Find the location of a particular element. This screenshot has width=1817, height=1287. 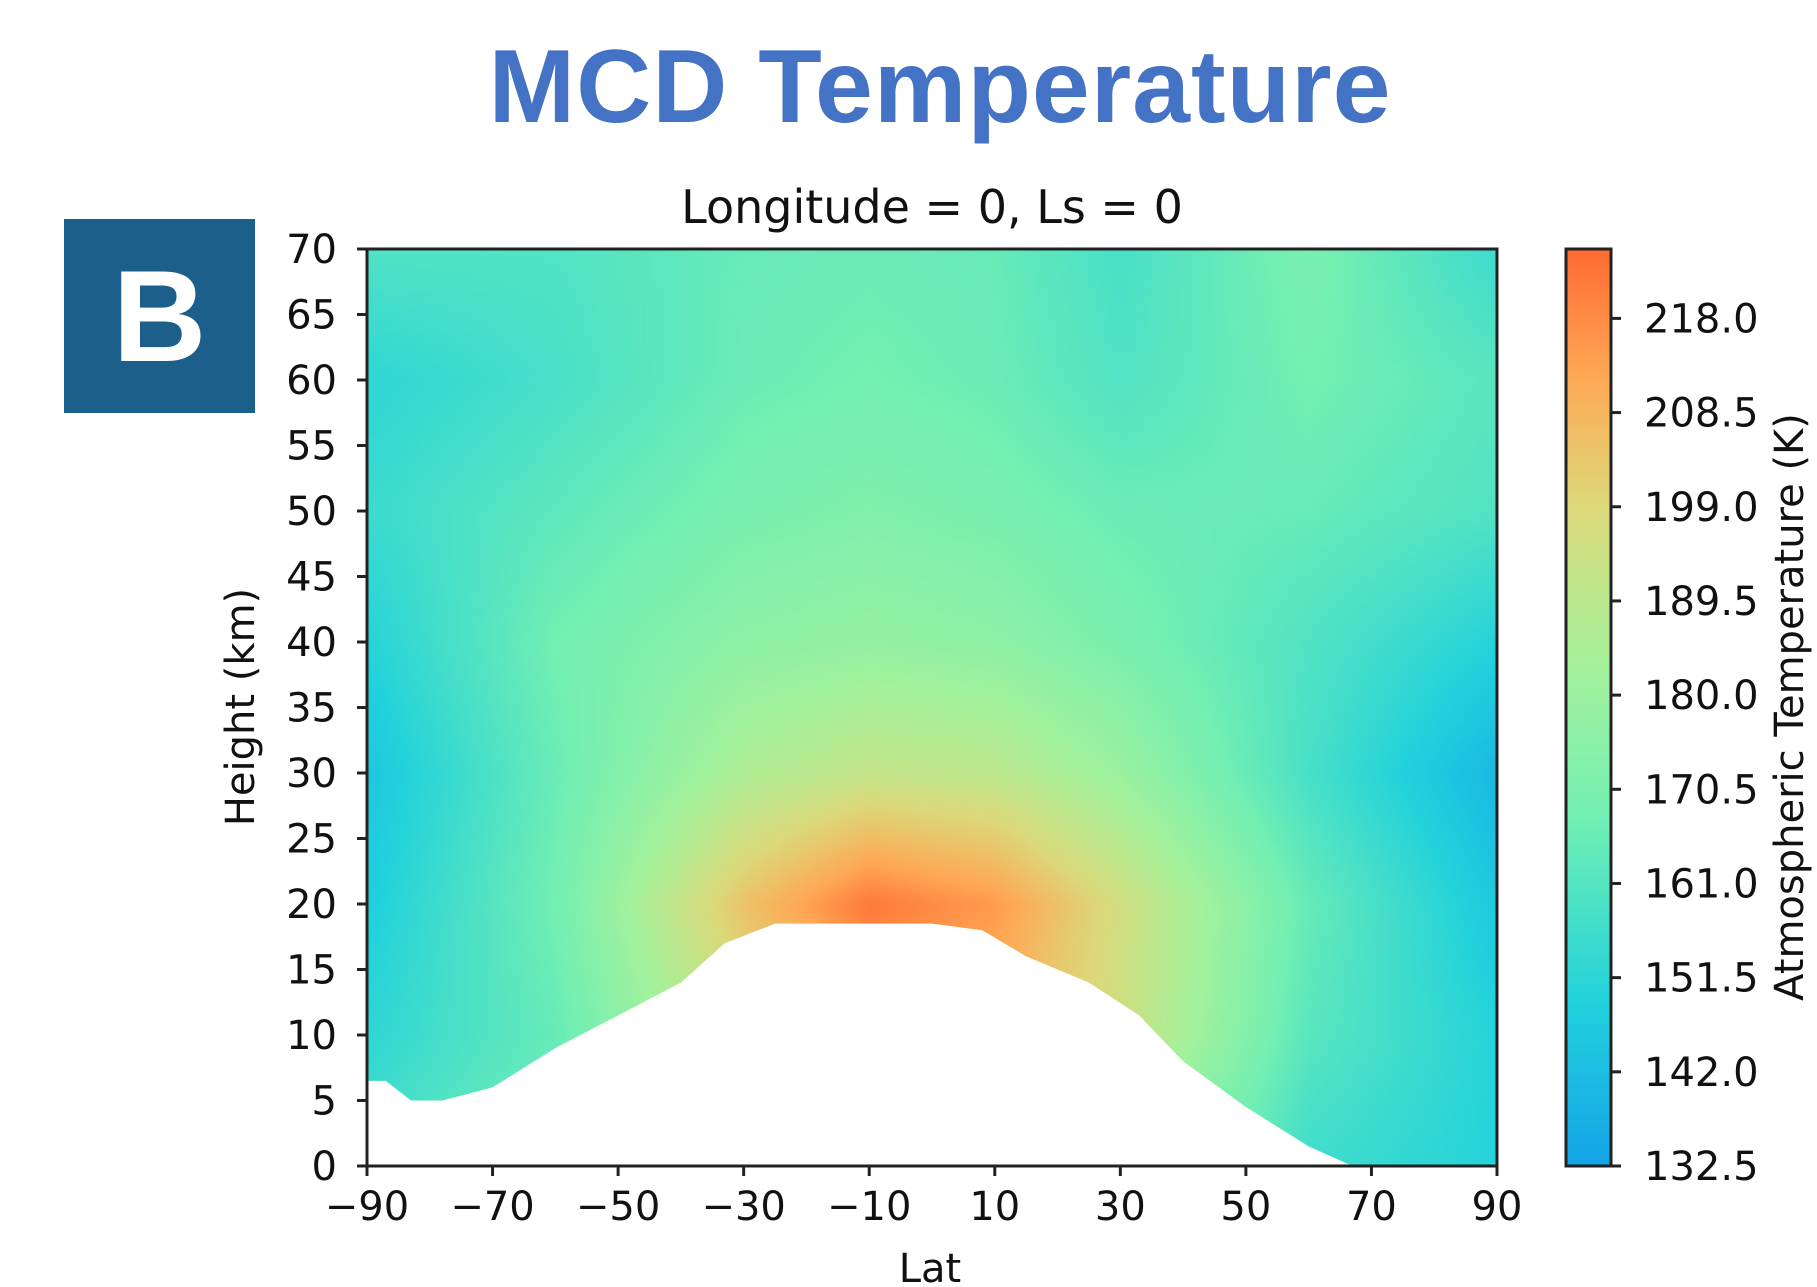

x-tick-label: 10 is located at coordinates (994, 1207).